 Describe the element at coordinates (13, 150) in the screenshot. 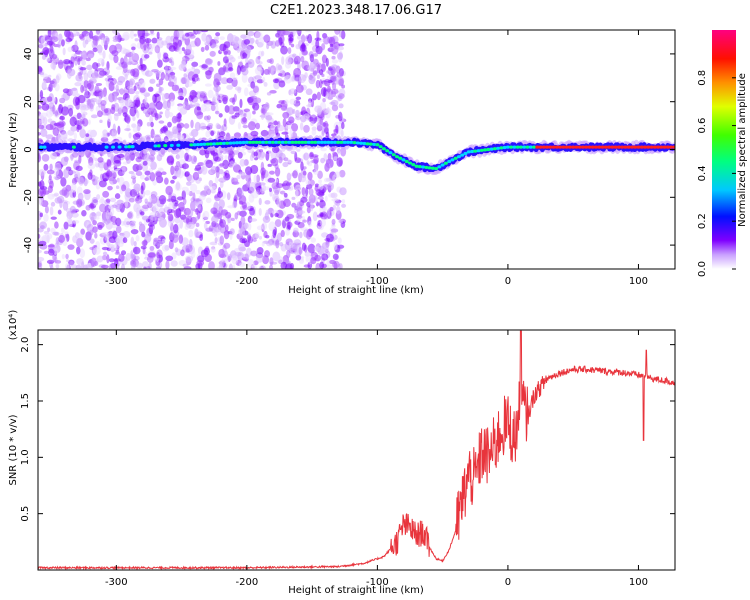

I see `spectrogram-y-axis-label: Frequency (Hz)` at that location.